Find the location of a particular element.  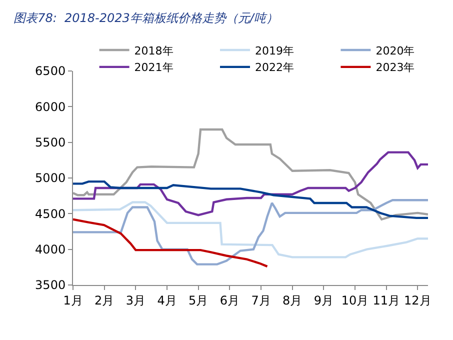

y-tick-label: 5500 is located at coordinates (50, 143).